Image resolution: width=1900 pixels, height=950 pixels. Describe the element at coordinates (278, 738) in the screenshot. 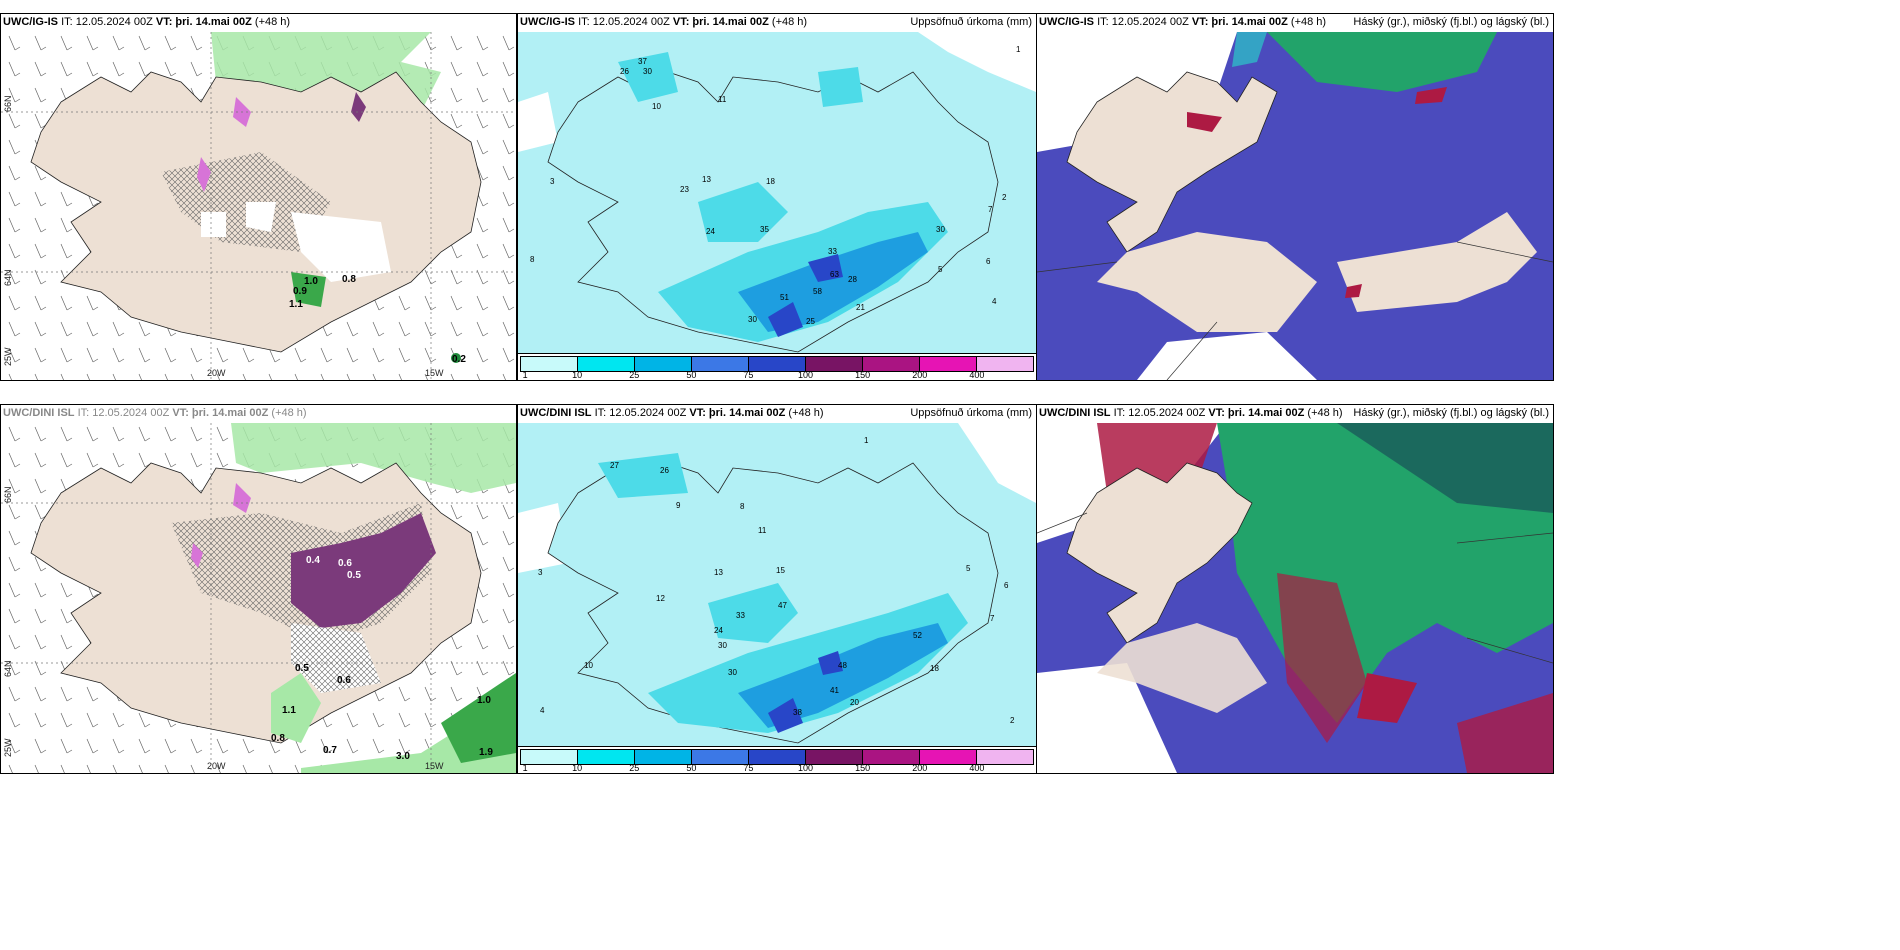

I see `value-label: 0.8` at that location.